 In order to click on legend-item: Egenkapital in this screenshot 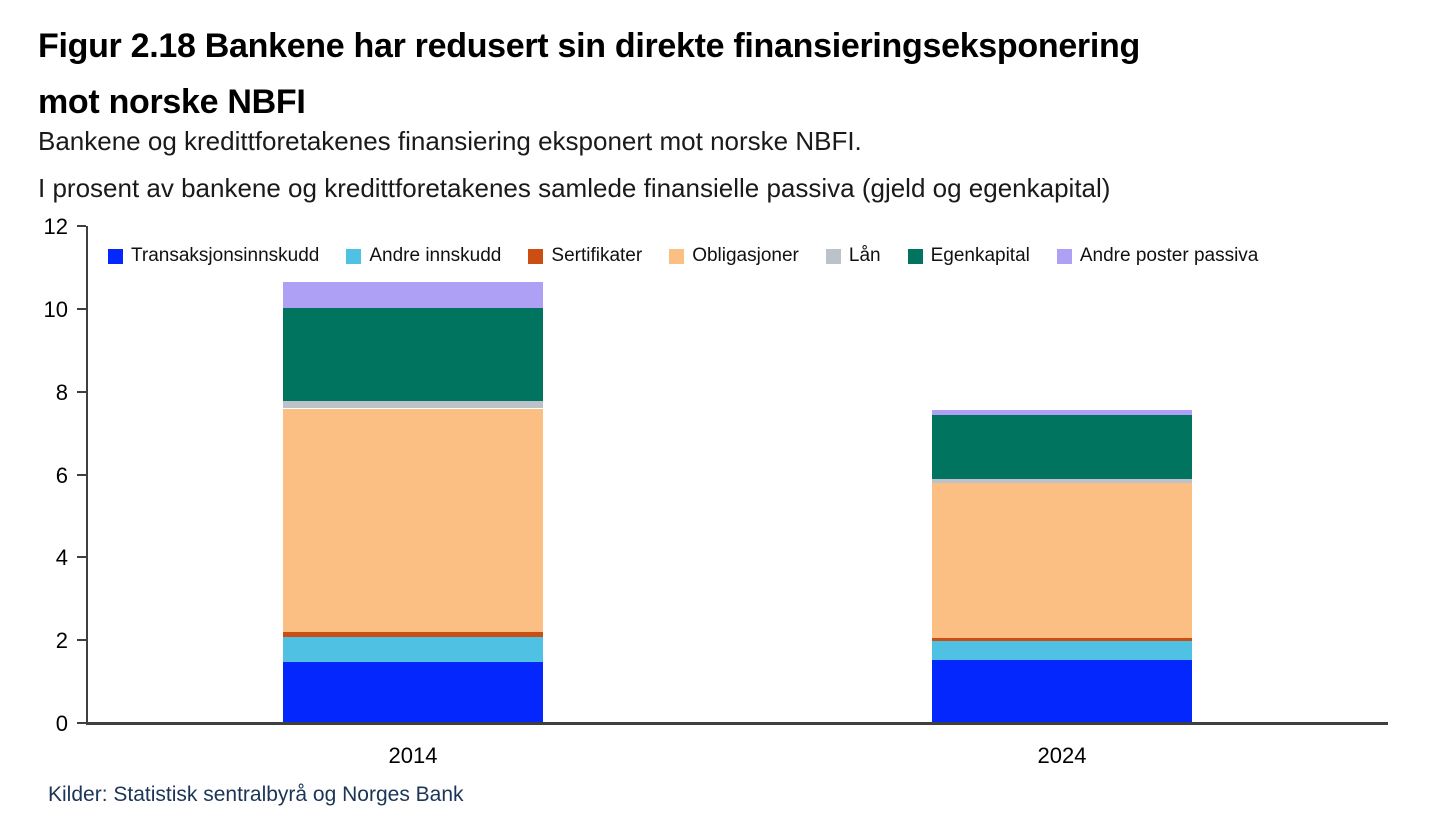, I will do `click(968, 256)`.